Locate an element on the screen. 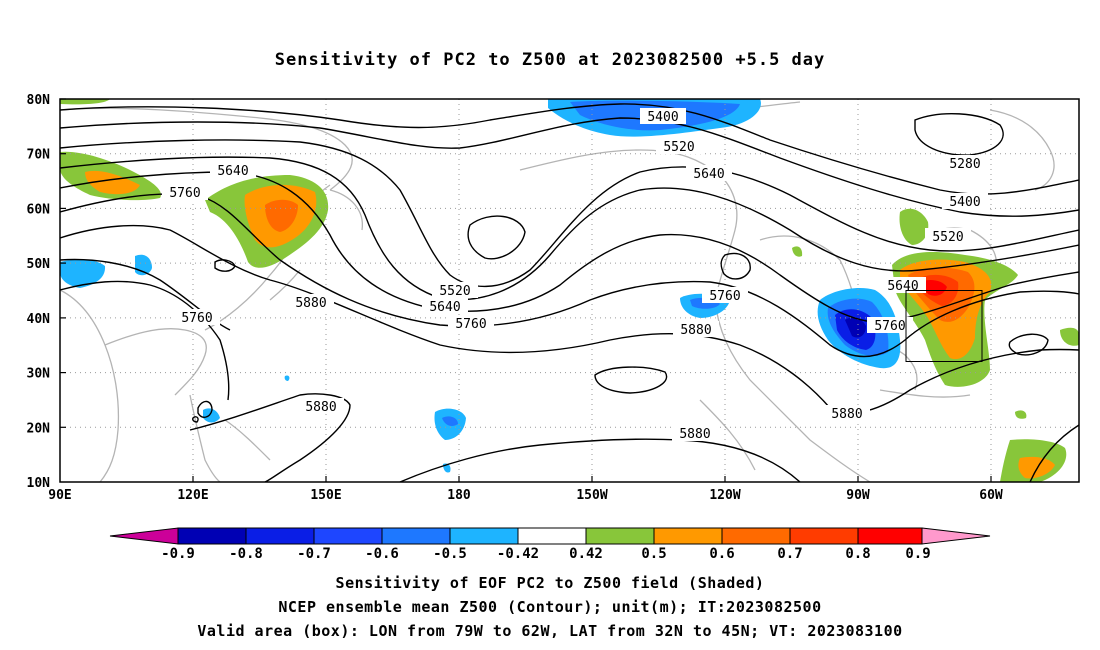  lat-label-20n: 20N is located at coordinates (39, 428).